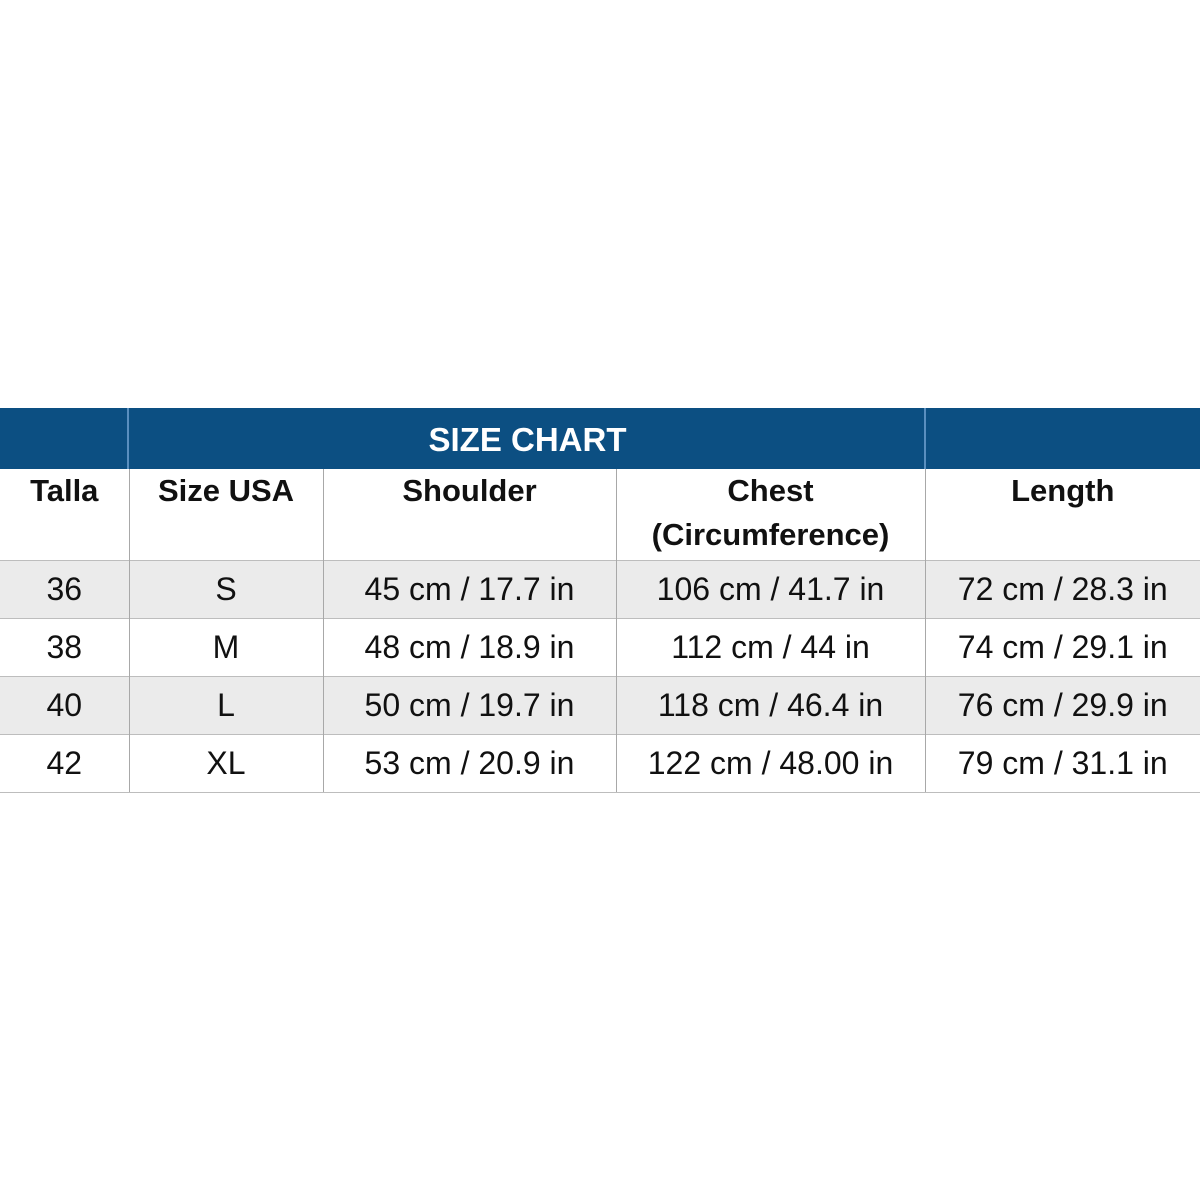  I want to click on cell-talla: 42, so click(64, 763).